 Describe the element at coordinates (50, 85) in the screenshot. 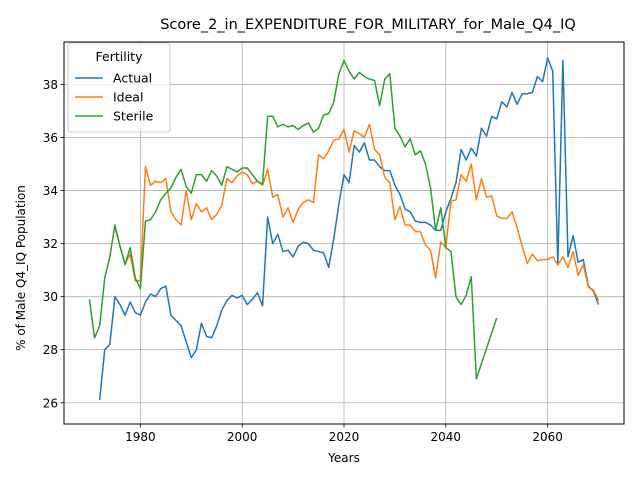

I see `y-tick-label: 38` at that location.